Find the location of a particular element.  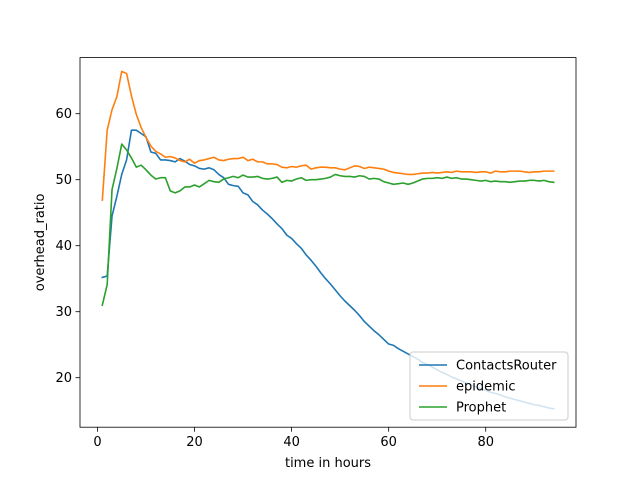

y-axis: 20 30 40 50 60 is located at coordinates (67, 246).